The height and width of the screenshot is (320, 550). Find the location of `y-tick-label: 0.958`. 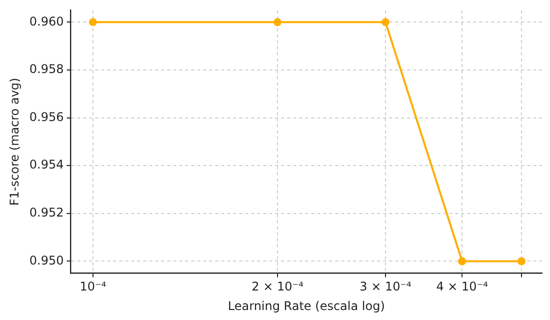

y-tick-label: 0.958 is located at coordinates (46, 69).